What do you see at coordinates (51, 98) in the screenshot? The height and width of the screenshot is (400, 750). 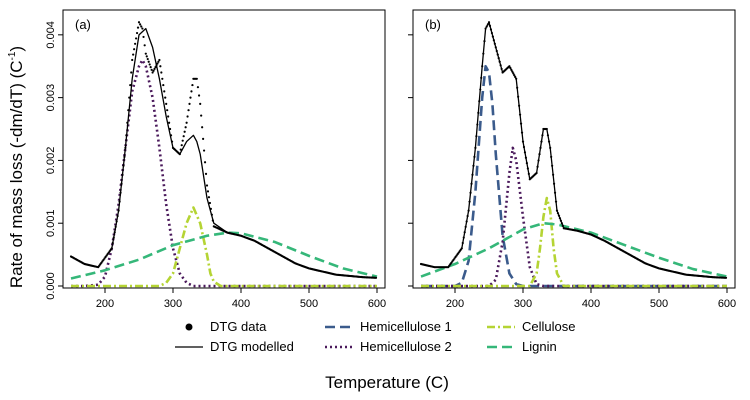 I see `y-tick-label: 0.003` at bounding box center [51, 98].